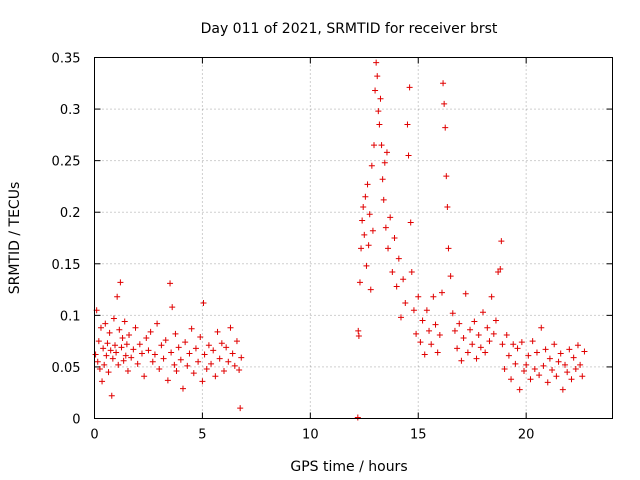  I want to click on x-tick-label: 10, so click(310, 435).